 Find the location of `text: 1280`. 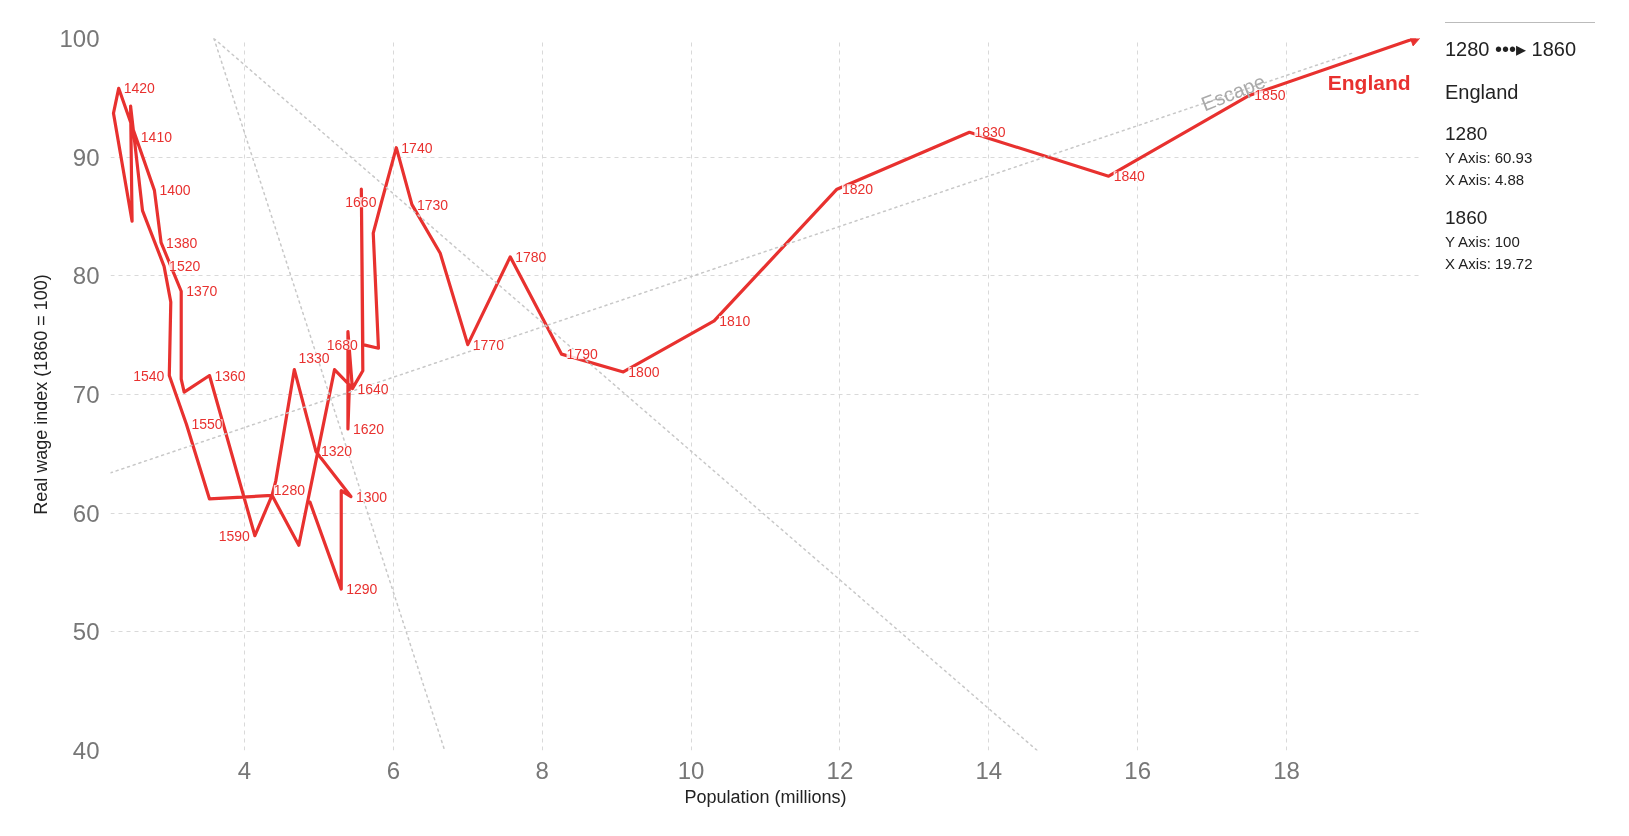

text: 1280 is located at coordinates (1467, 134).